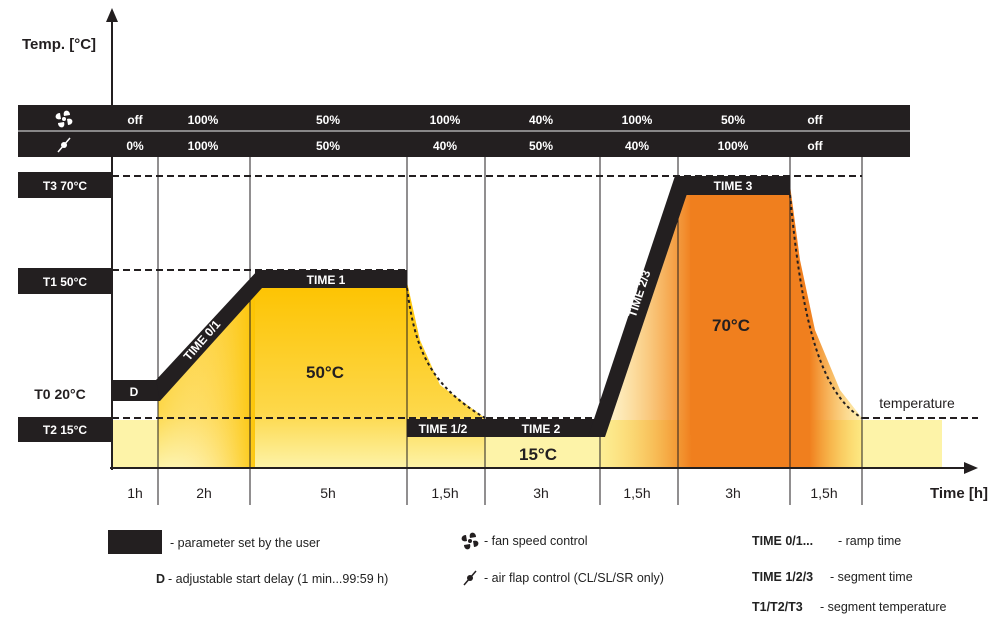 The width and height of the screenshot is (996, 627). Describe the element at coordinates (470, 578) in the screenshot. I see `legend-flap-icon` at that location.